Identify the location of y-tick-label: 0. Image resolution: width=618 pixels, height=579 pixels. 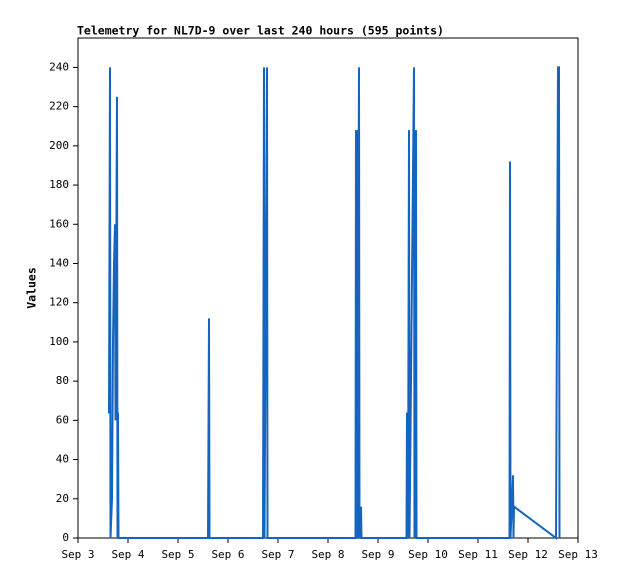
(65, 537).